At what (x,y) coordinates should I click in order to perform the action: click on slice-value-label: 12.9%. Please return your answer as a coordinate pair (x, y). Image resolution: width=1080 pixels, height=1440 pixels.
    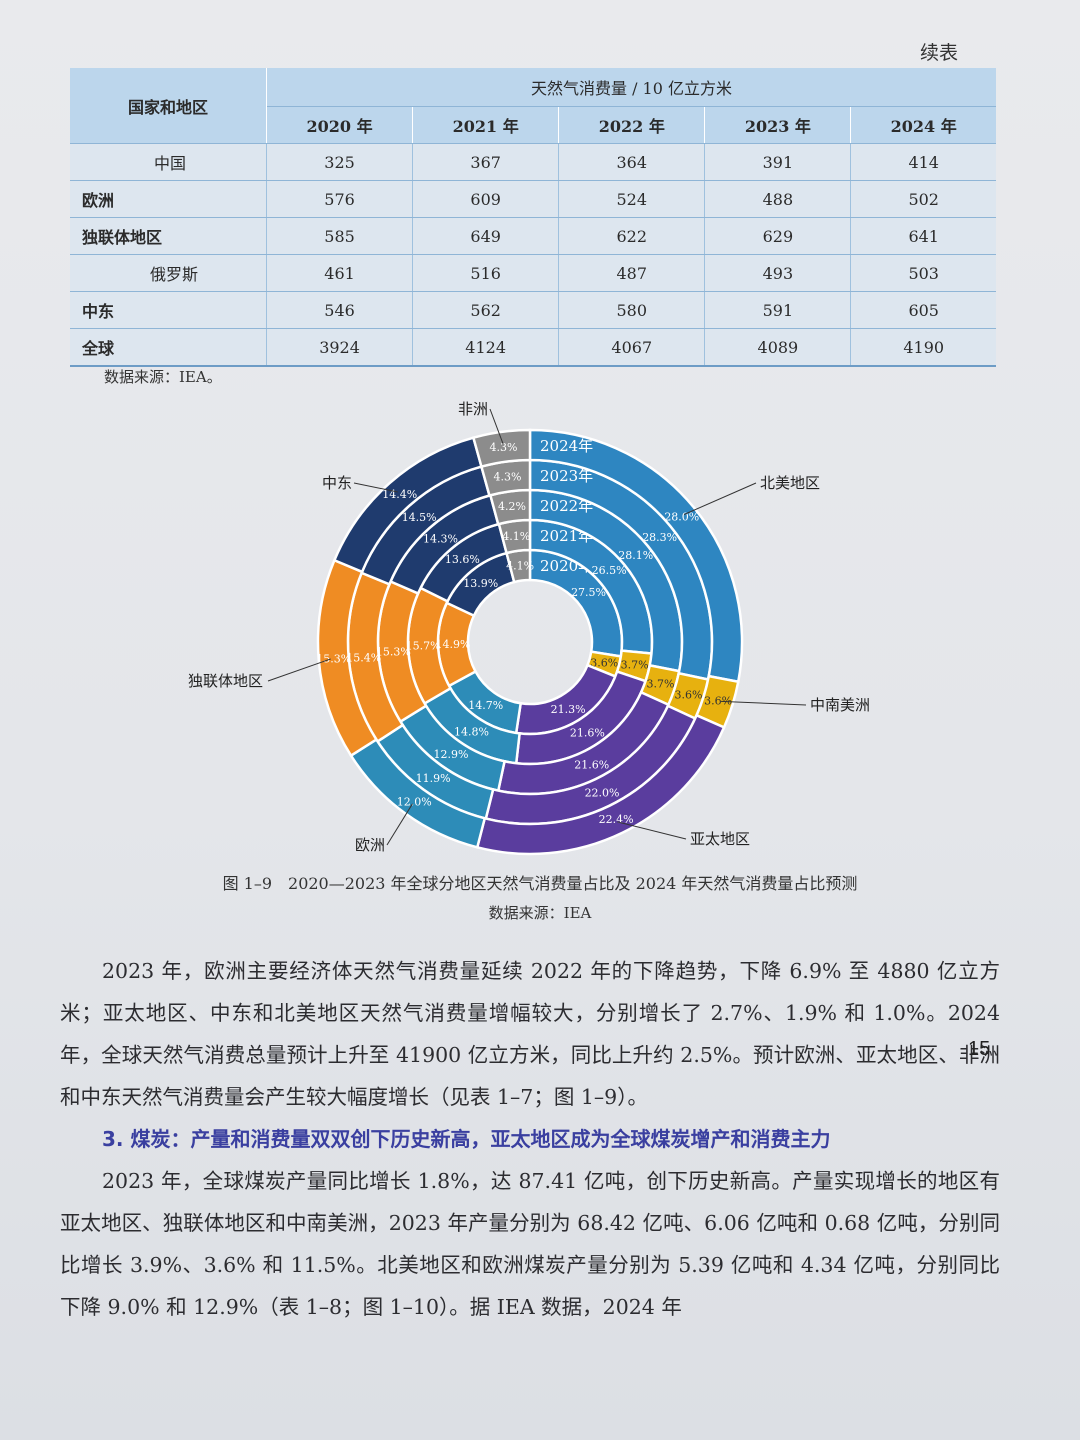
    Looking at the image, I should click on (450, 754).